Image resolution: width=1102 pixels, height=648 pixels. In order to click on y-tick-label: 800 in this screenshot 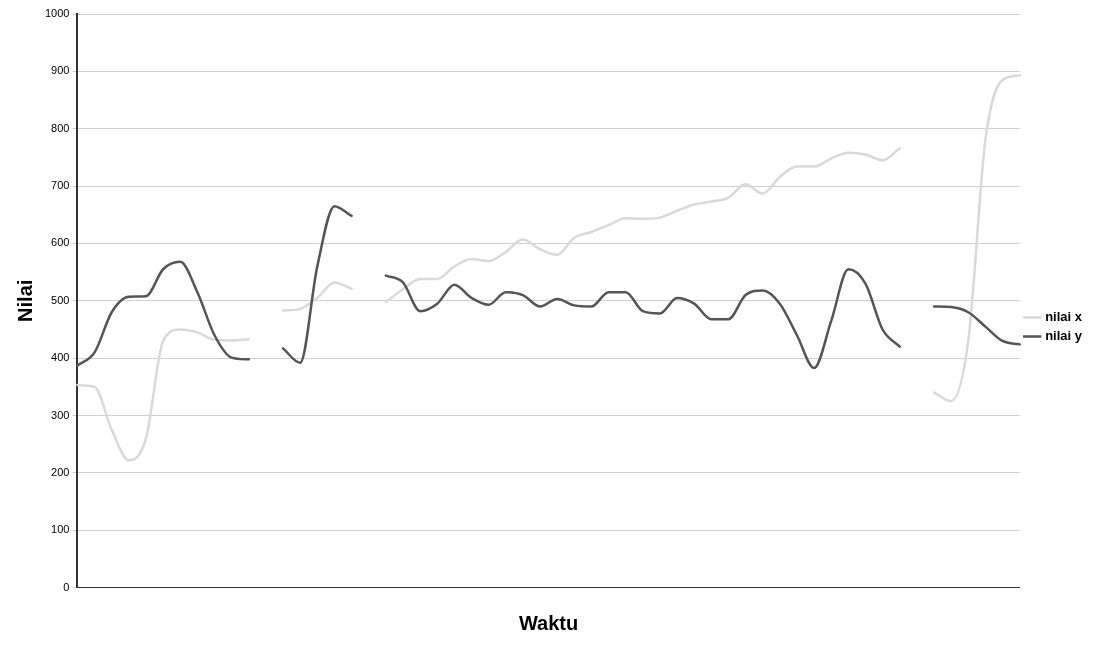, I will do `click(60, 127)`.